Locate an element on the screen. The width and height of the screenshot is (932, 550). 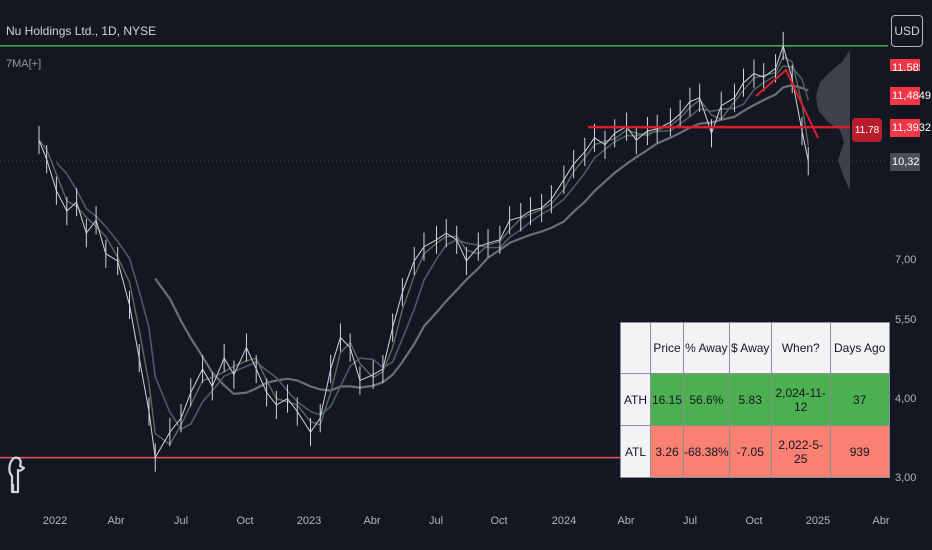
level-label: 11.78 is located at coordinates (867, 130).